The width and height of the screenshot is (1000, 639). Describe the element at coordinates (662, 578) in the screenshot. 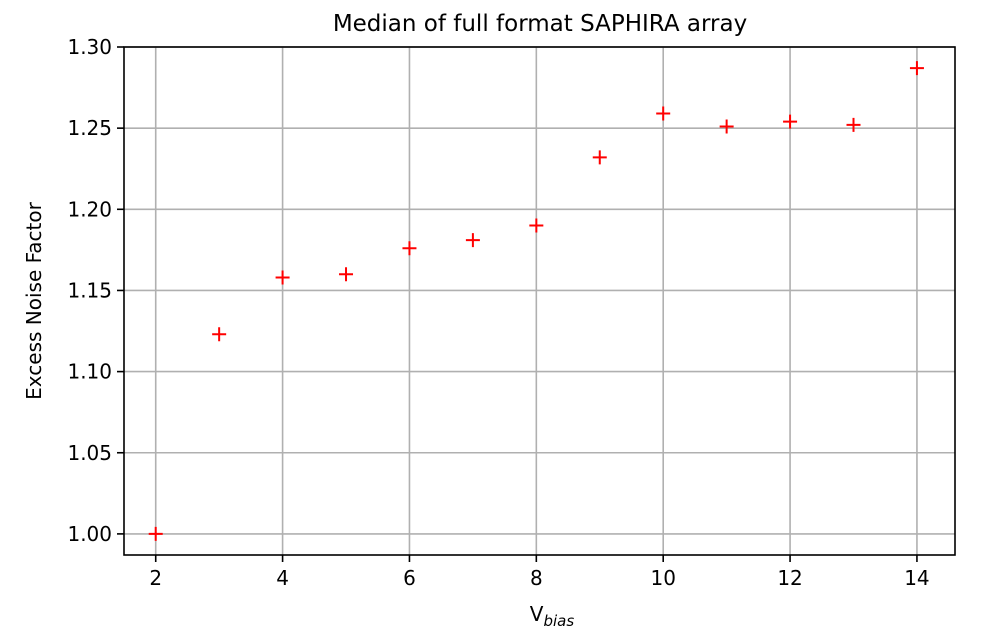

I see `x-tick-label: 10` at that location.